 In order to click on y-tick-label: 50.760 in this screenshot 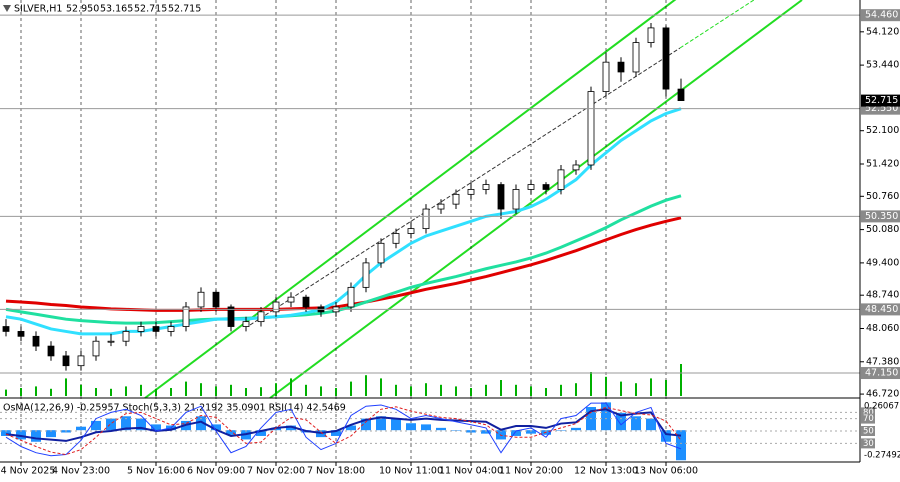, I will do `click(882, 196)`.